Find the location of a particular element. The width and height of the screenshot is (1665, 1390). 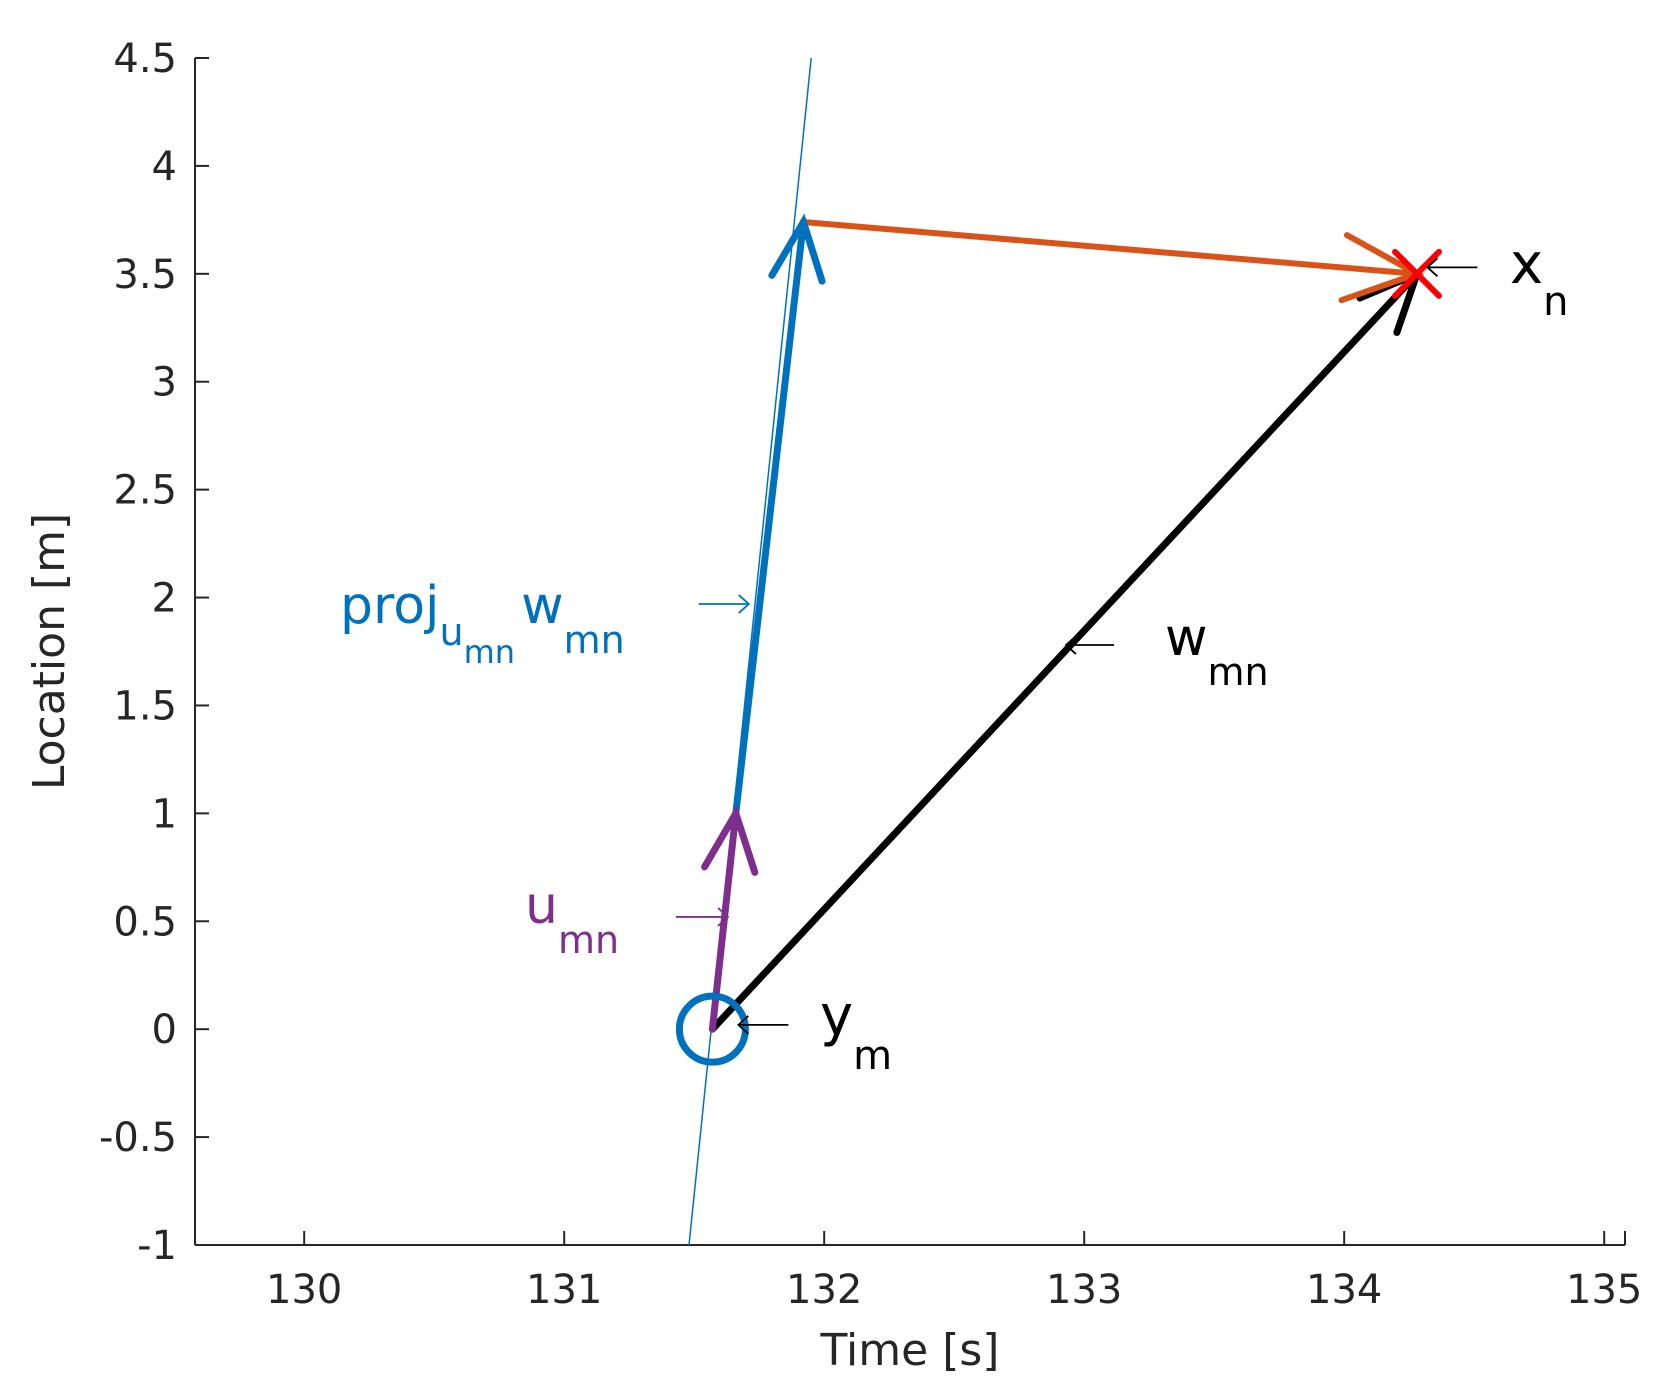

residual-vector-shaft is located at coordinates (1110, 248).